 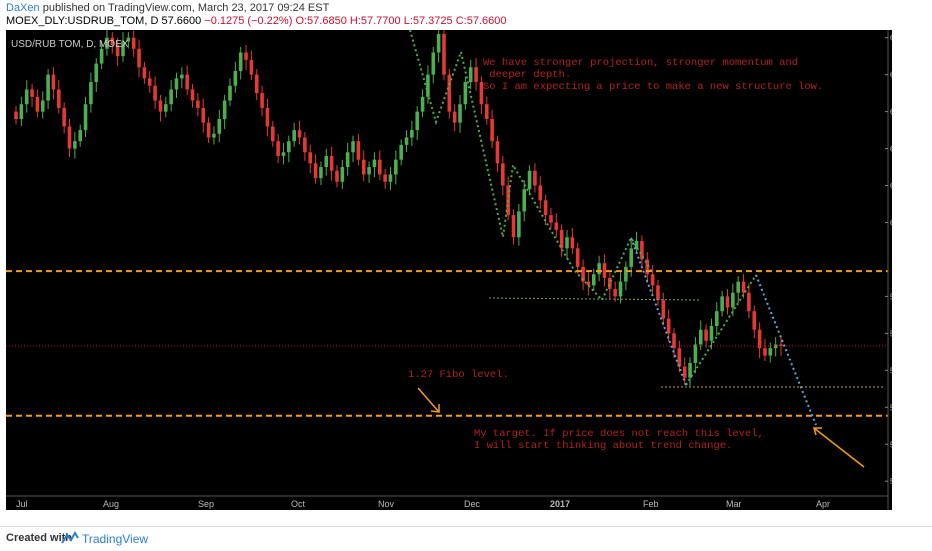 What do you see at coordinates (39, 538) in the screenshot?
I see `created-with-label: Created with` at bounding box center [39, 538].